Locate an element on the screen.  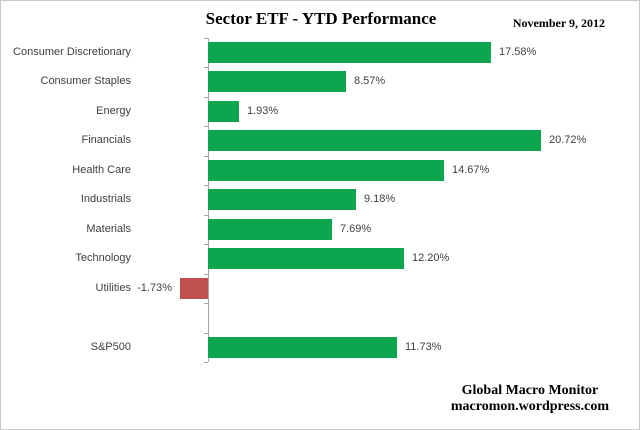
value-label: 9.18% is located at coordinates (380, 199).